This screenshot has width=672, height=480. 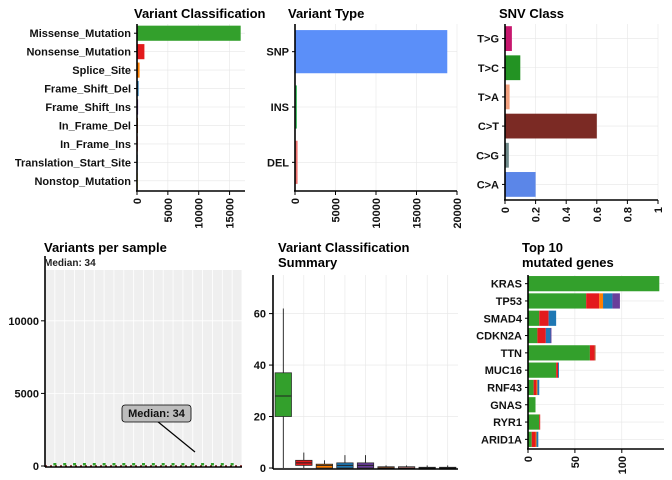 What do you see at coordinates (488, 185) in the screenshot?
I see `category-label: C>A` at bounding box center [488, 185].